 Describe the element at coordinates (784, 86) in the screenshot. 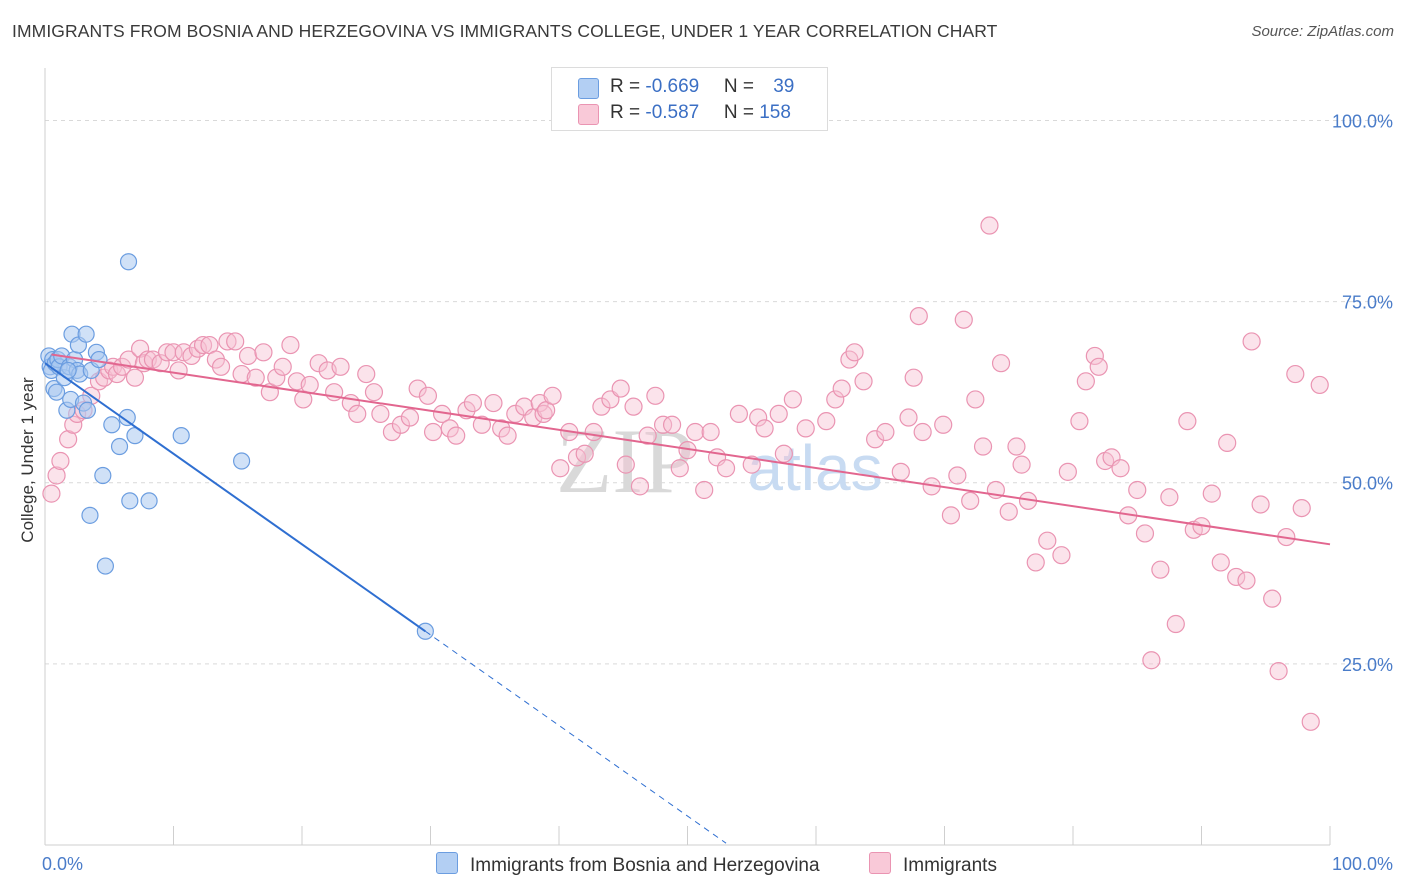

I see `legend-n-value: 39` at that location.